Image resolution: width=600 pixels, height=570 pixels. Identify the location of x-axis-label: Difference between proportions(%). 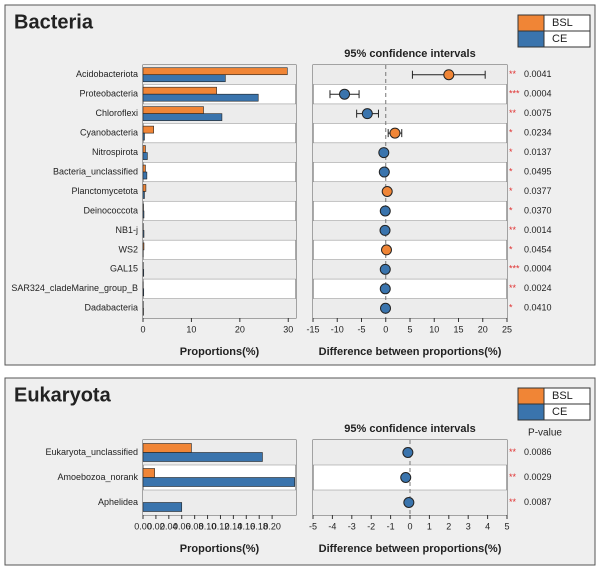
(410, 352).